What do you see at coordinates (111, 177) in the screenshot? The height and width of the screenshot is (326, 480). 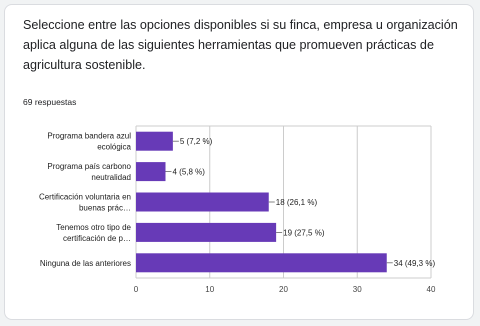 I see `category-label-line: neutralidad` at bounding box center [111, 177].